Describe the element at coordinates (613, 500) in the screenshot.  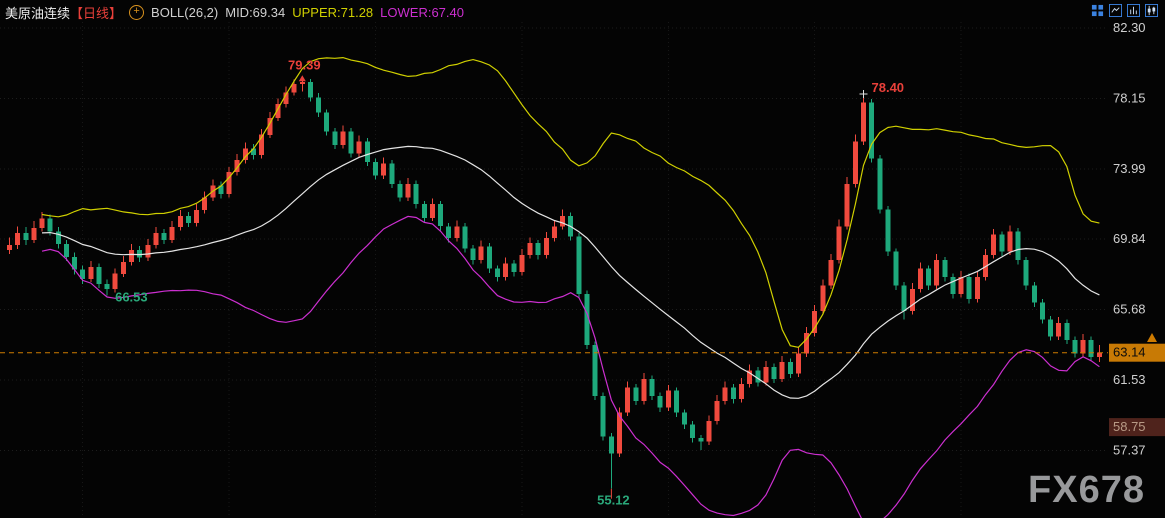
I see `price-annotation: 55.12` at that location.